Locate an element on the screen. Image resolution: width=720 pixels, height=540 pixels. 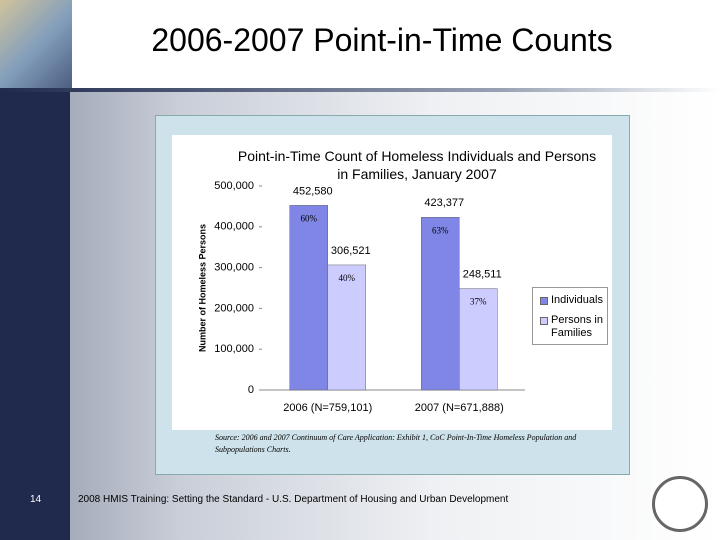
legend-label: Individuals is located at coordinates (577, 300).